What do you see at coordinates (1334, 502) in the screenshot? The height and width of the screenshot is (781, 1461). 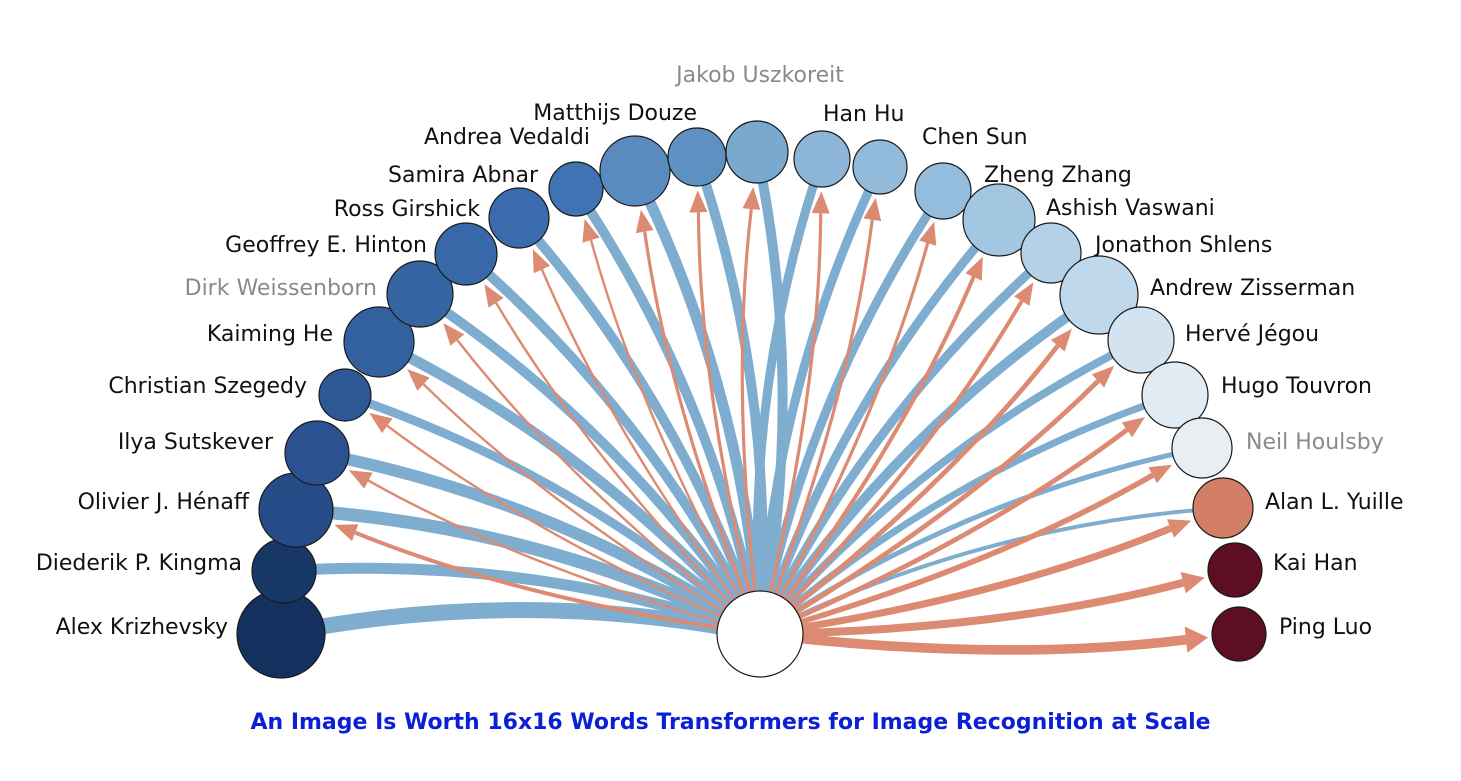 I see `author-label: Alan L. Yuille` at bounding box center [1334, 502].